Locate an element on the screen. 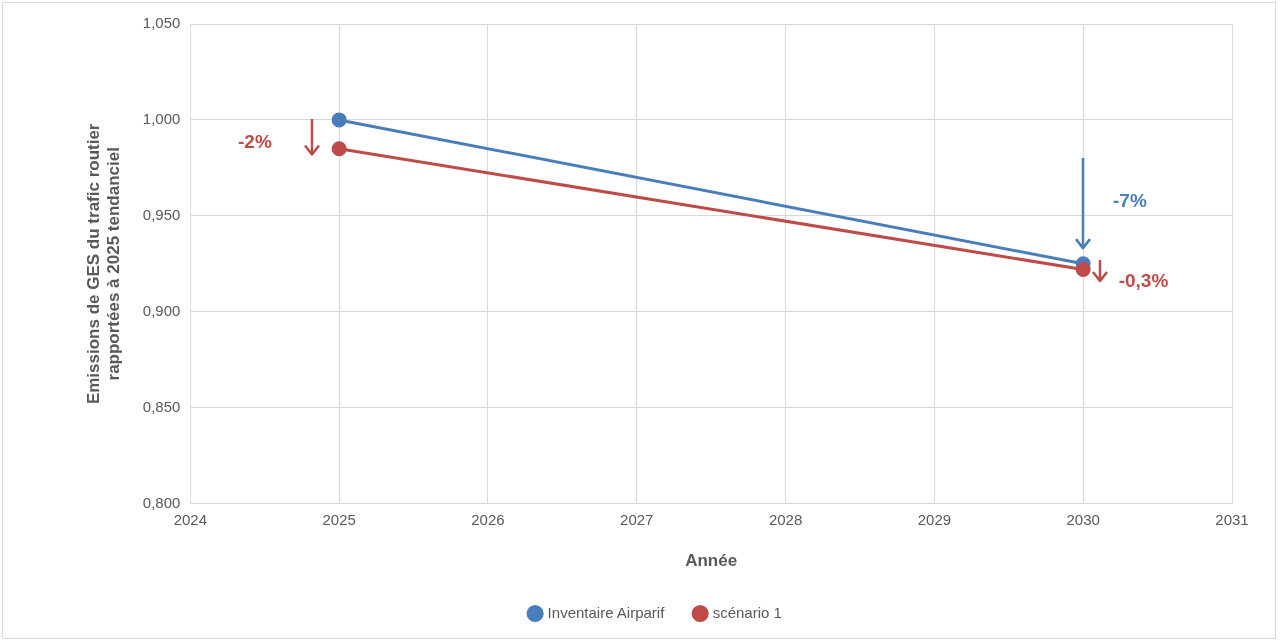 This screenshot has width=1280, height=643. annotation: -2% is located at coordinates (255, 141).